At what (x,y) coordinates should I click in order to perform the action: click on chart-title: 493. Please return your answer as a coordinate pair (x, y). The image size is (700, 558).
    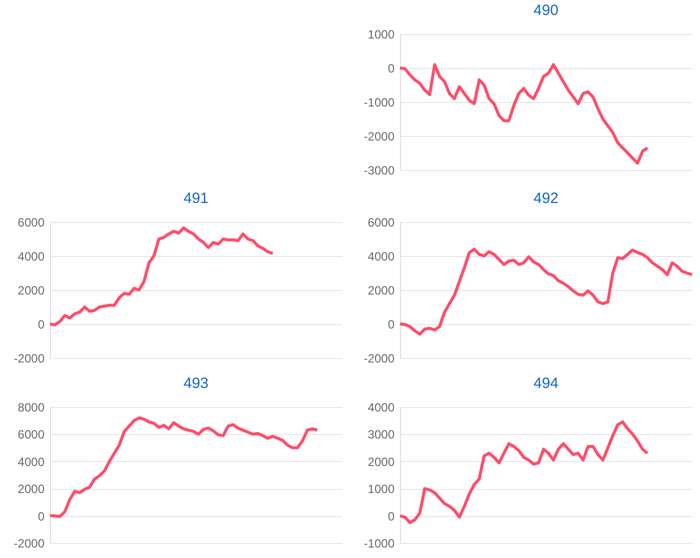
    Looking at the image, I should click on (196, 383).